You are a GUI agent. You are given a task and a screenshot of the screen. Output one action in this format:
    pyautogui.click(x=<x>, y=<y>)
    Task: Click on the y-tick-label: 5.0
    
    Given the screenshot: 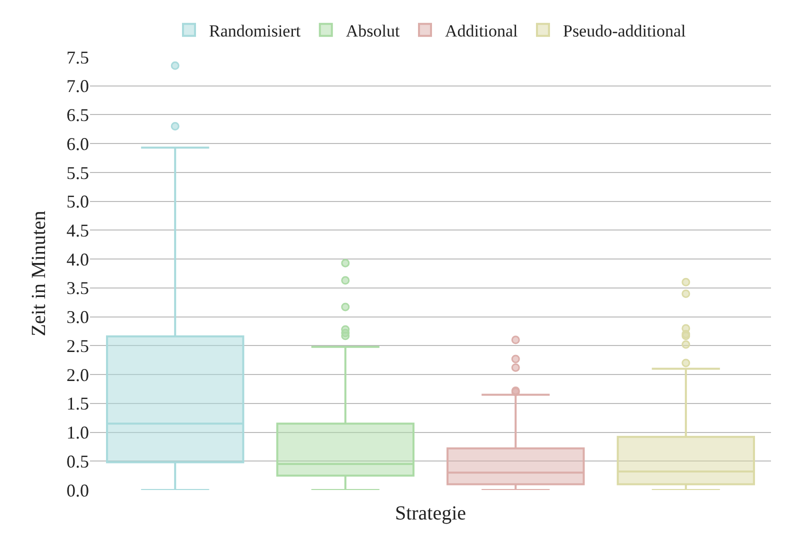 What is the action you would take?
    pyautogui.click(x=77, y=202)
    